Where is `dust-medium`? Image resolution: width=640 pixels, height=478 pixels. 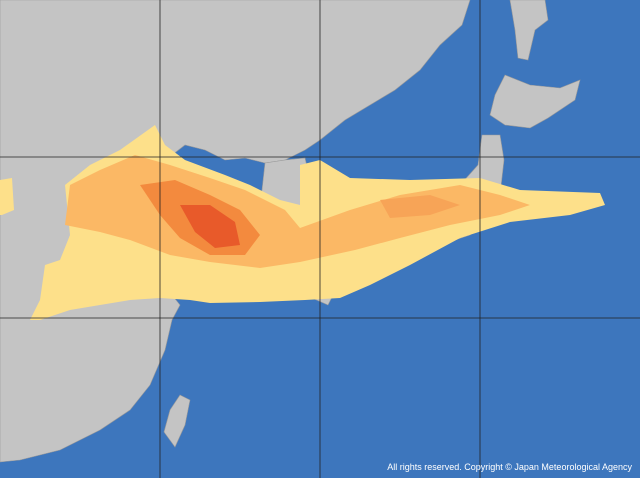
dust-medium is located at coordinates (420, 206).